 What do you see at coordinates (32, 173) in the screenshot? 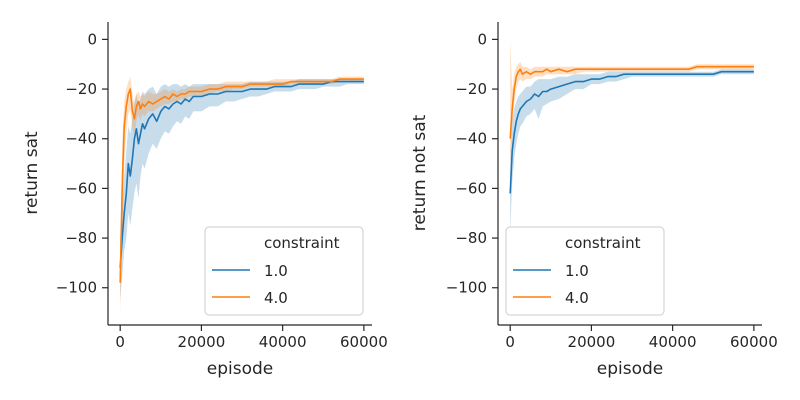
I see `y-axis-label: return sat` at bounding box center [32, 173].